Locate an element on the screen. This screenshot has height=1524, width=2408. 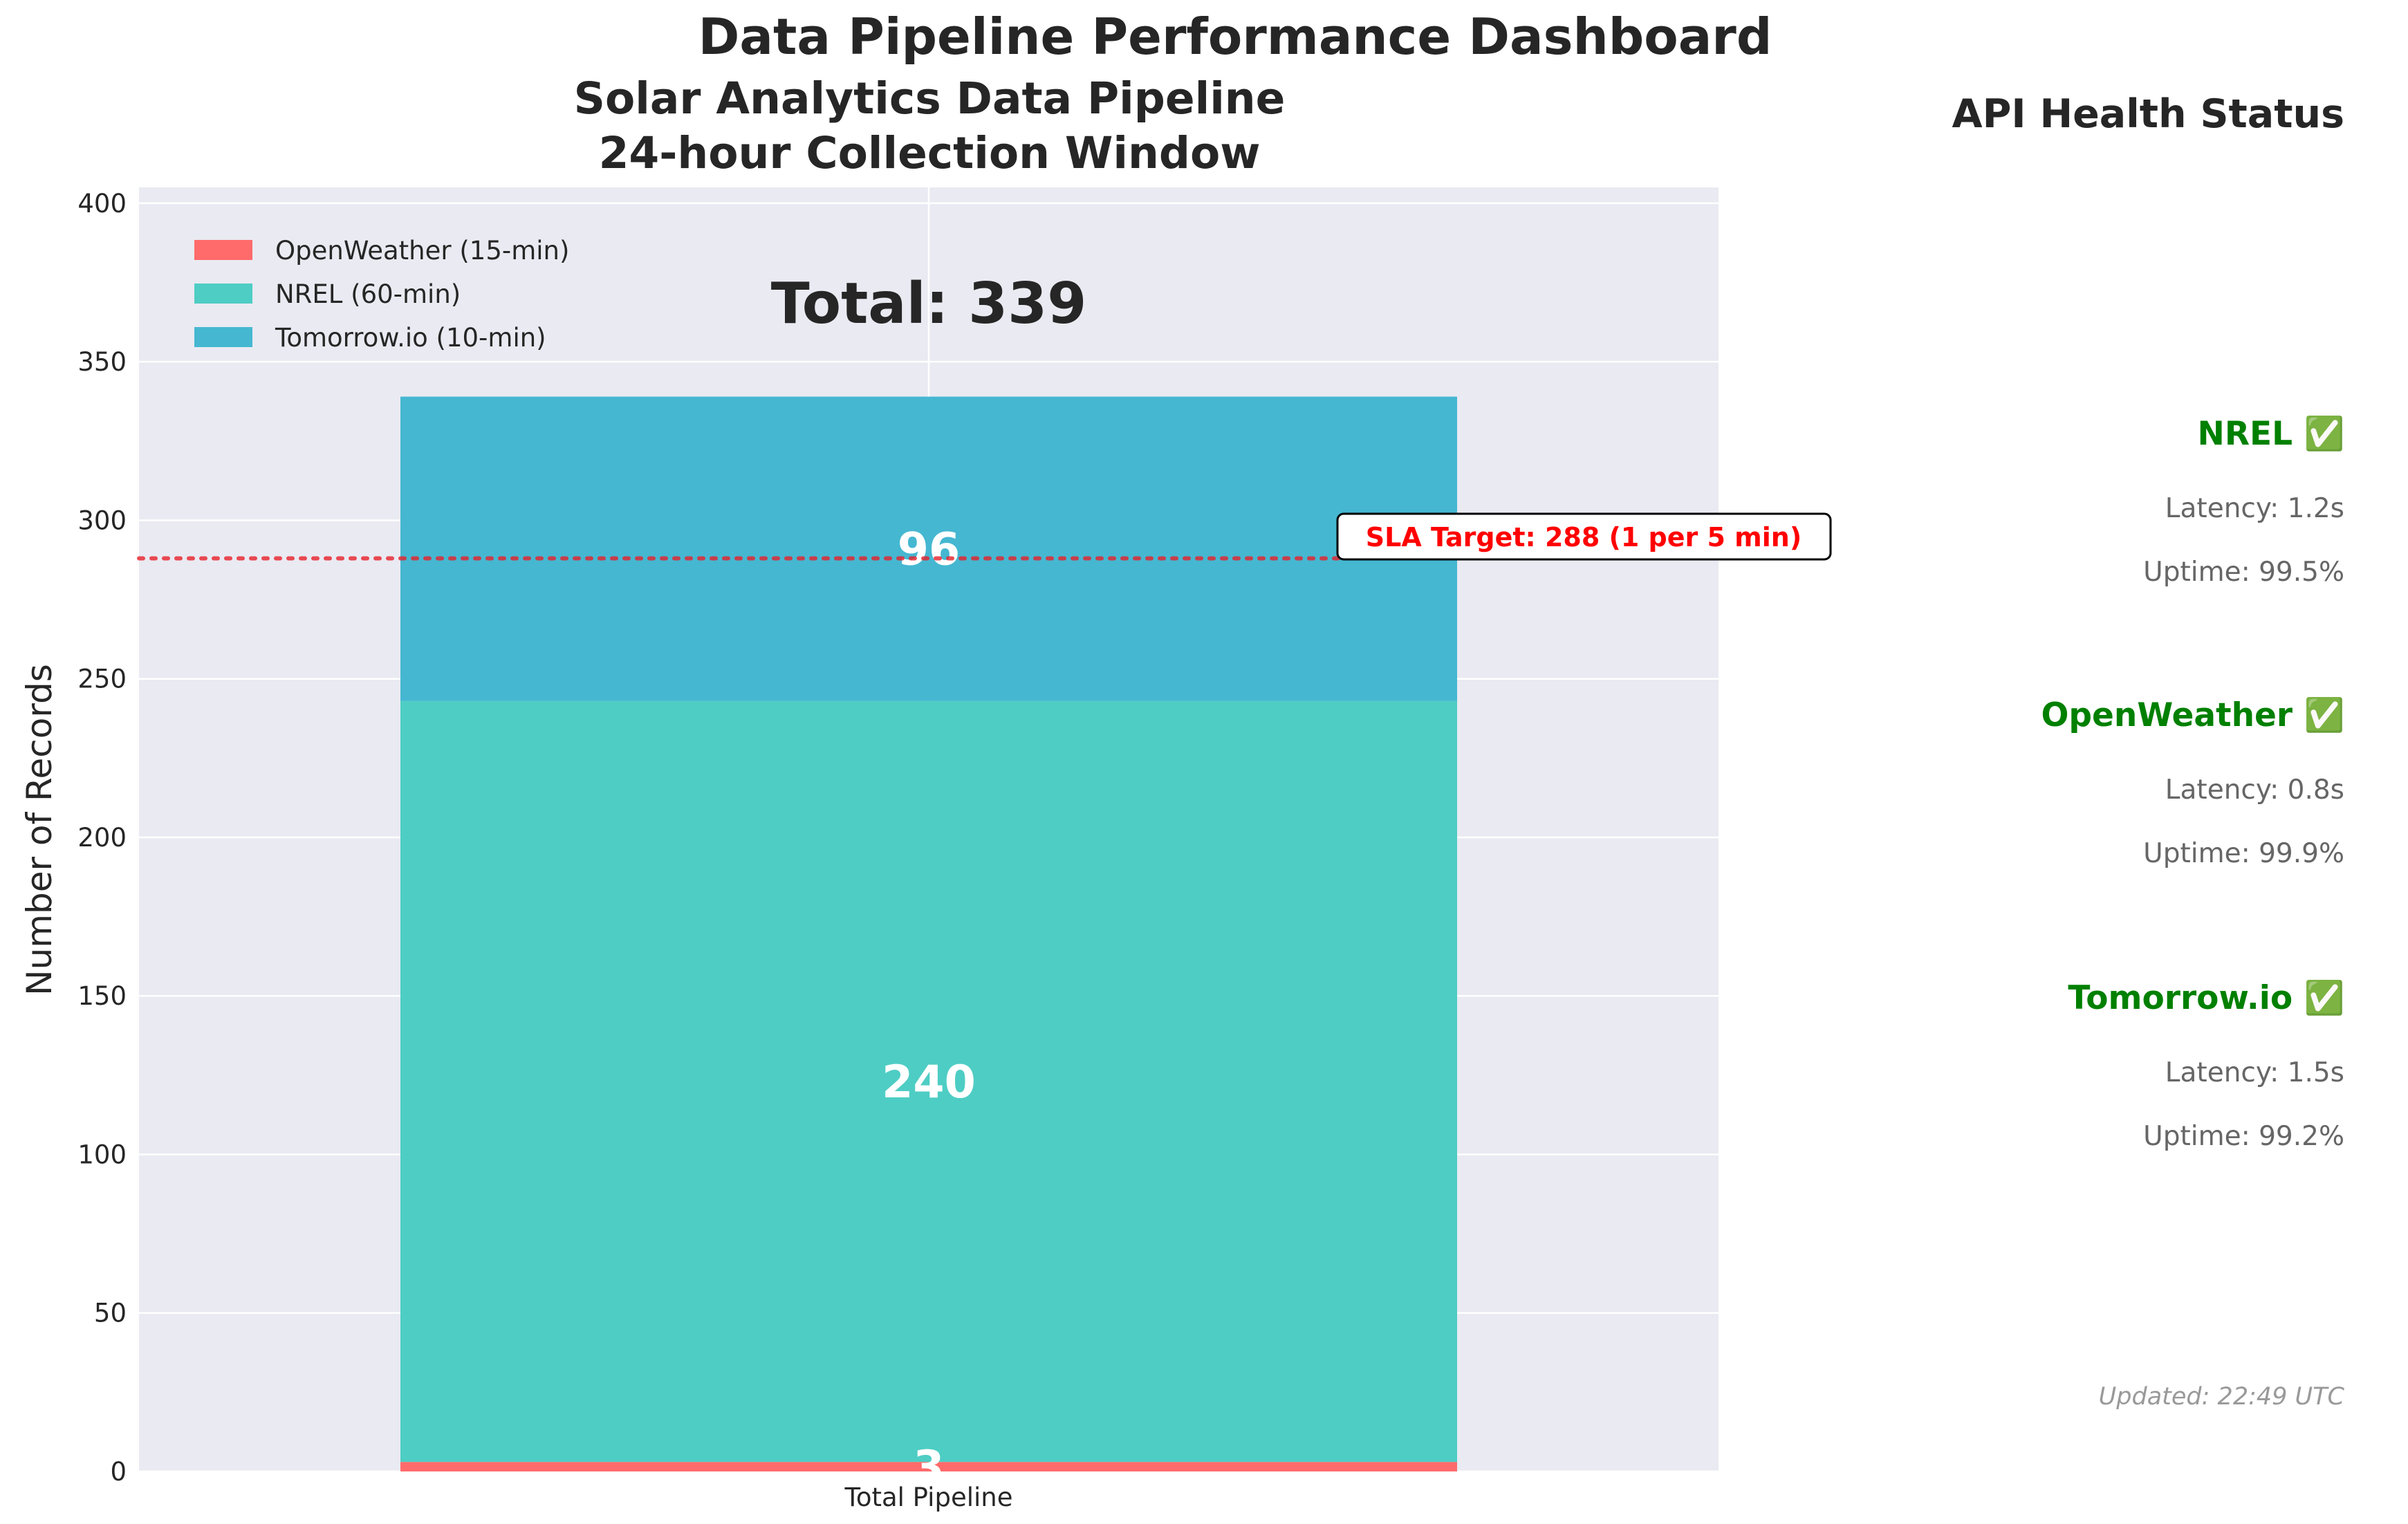
main-title: Data Pipeline Performance Dashboard is located at coordinates (1235, 37).